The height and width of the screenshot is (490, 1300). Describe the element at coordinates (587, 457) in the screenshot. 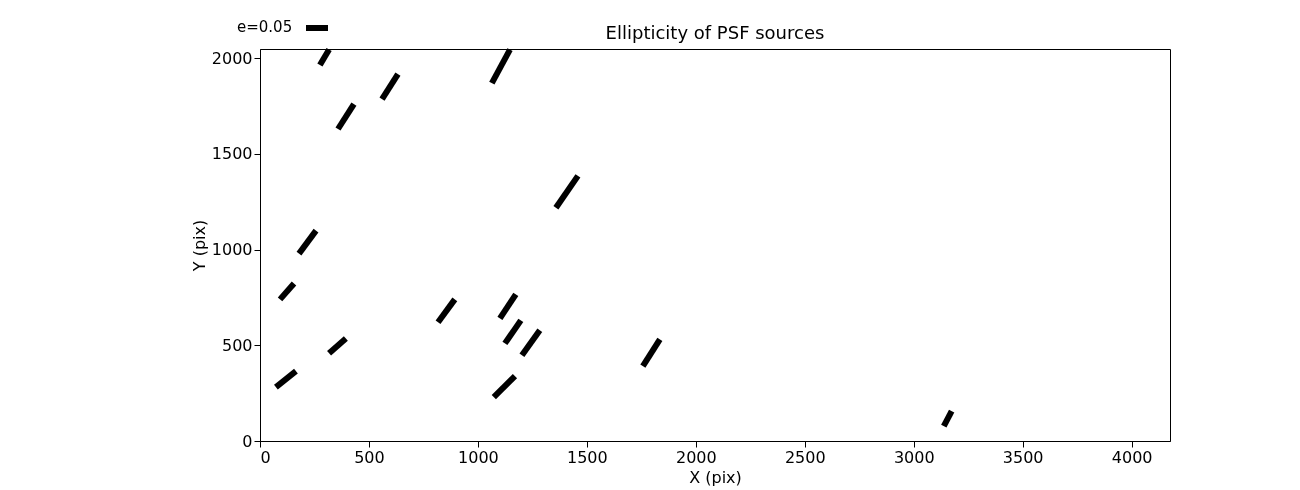

I see `x-tick-label: 1500` at that location.